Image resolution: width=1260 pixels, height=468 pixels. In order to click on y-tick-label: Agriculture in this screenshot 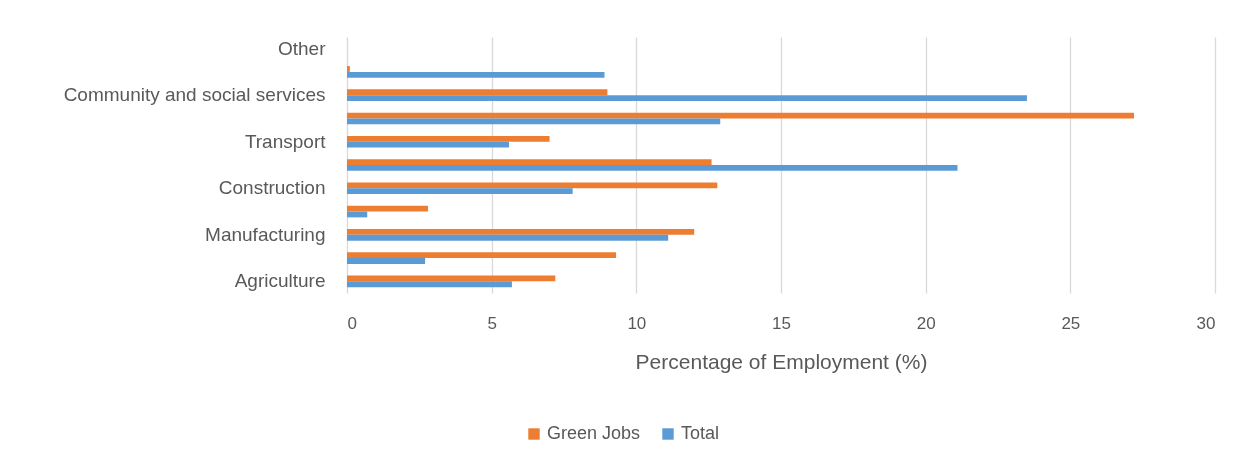, I will do `click(280, 281)`.